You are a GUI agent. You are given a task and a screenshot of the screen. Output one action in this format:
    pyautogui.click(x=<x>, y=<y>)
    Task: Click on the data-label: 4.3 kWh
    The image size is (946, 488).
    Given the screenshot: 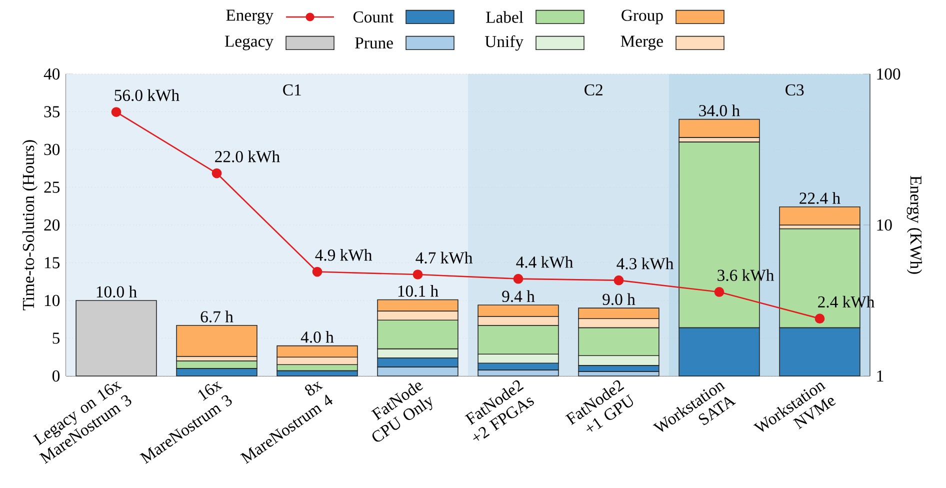 What is the action you would take?
    pyautogui.click(x=645, y=264)
    